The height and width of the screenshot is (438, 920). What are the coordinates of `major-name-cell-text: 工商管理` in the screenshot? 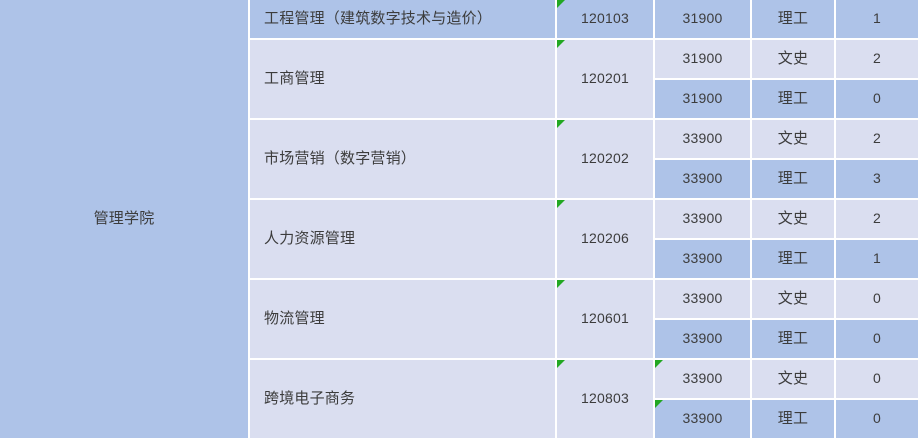 It's located at (294, 78).